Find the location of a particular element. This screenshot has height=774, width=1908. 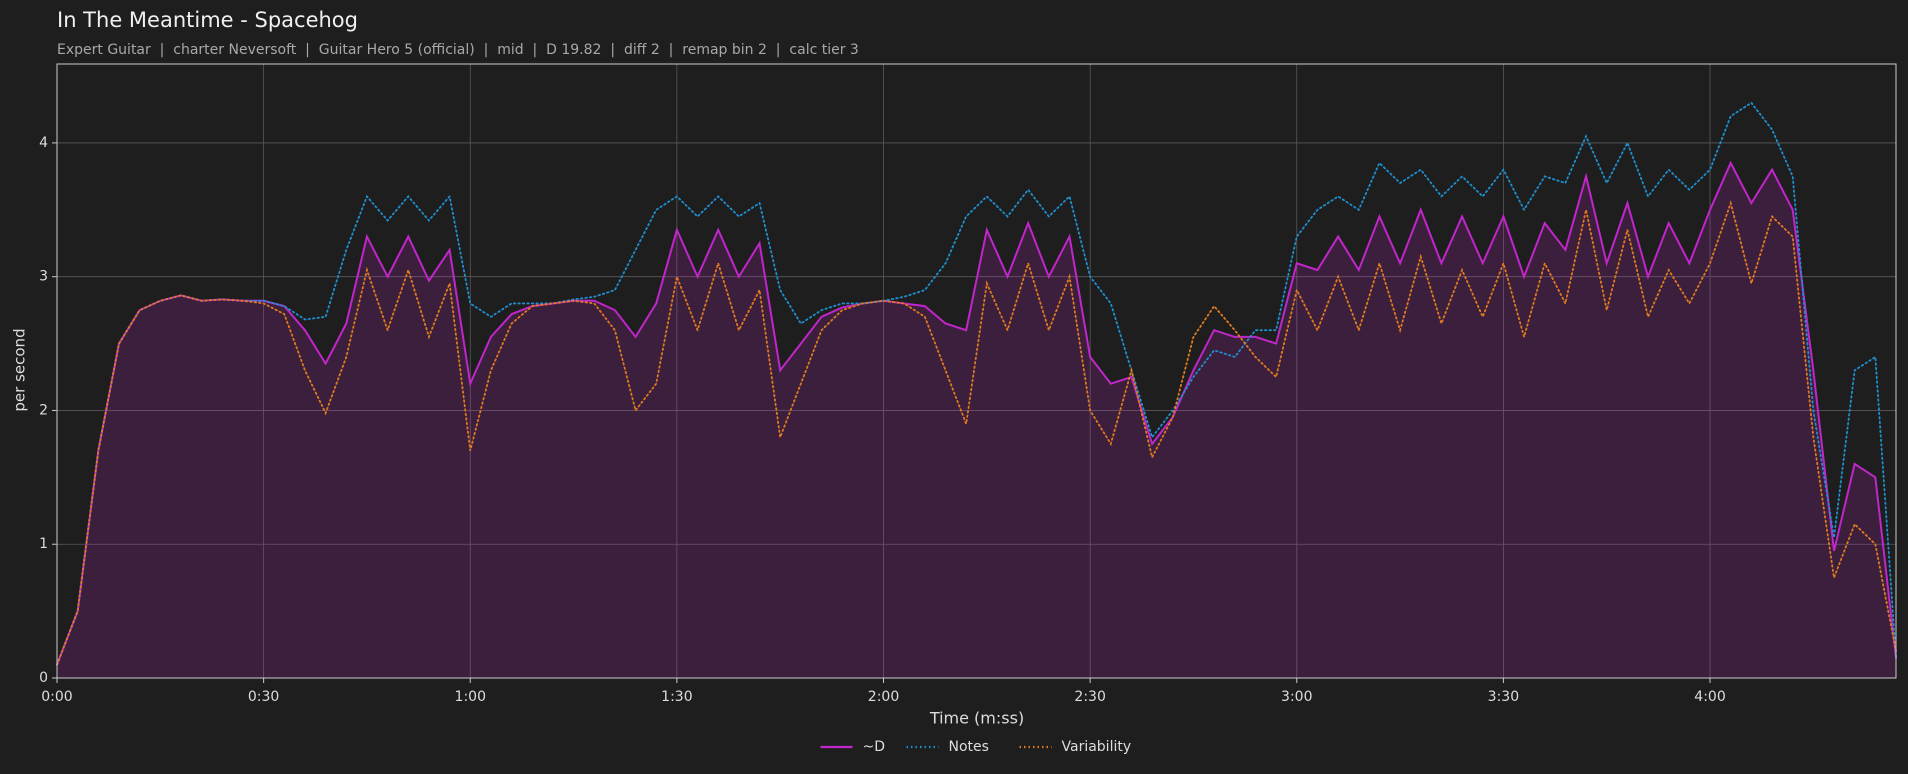

legend-label: ~D is located at coordinates (874, 747).